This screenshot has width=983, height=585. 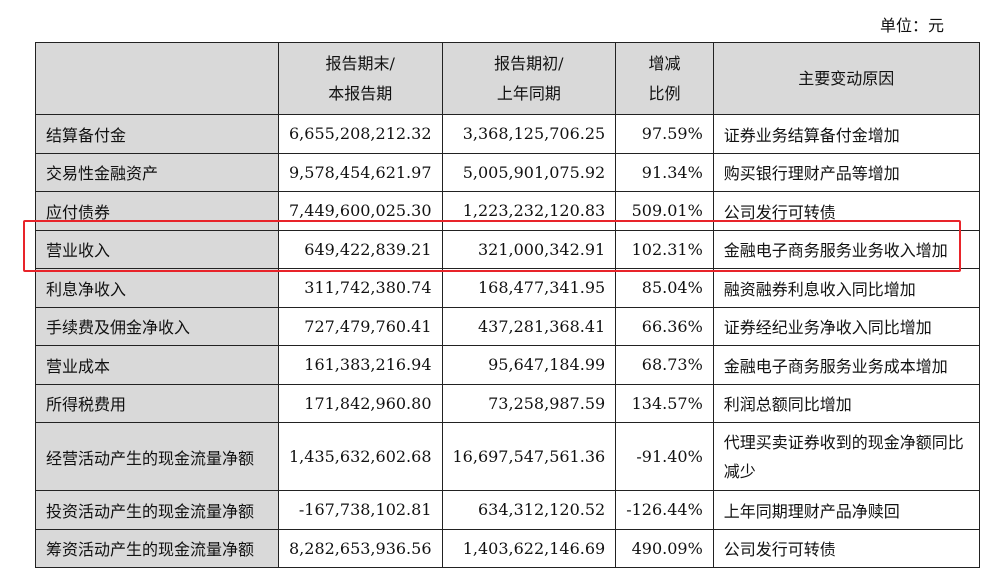 I want to click on row-reason: 金融电子商务服务业务收入增加, so click(x=846, y=249).